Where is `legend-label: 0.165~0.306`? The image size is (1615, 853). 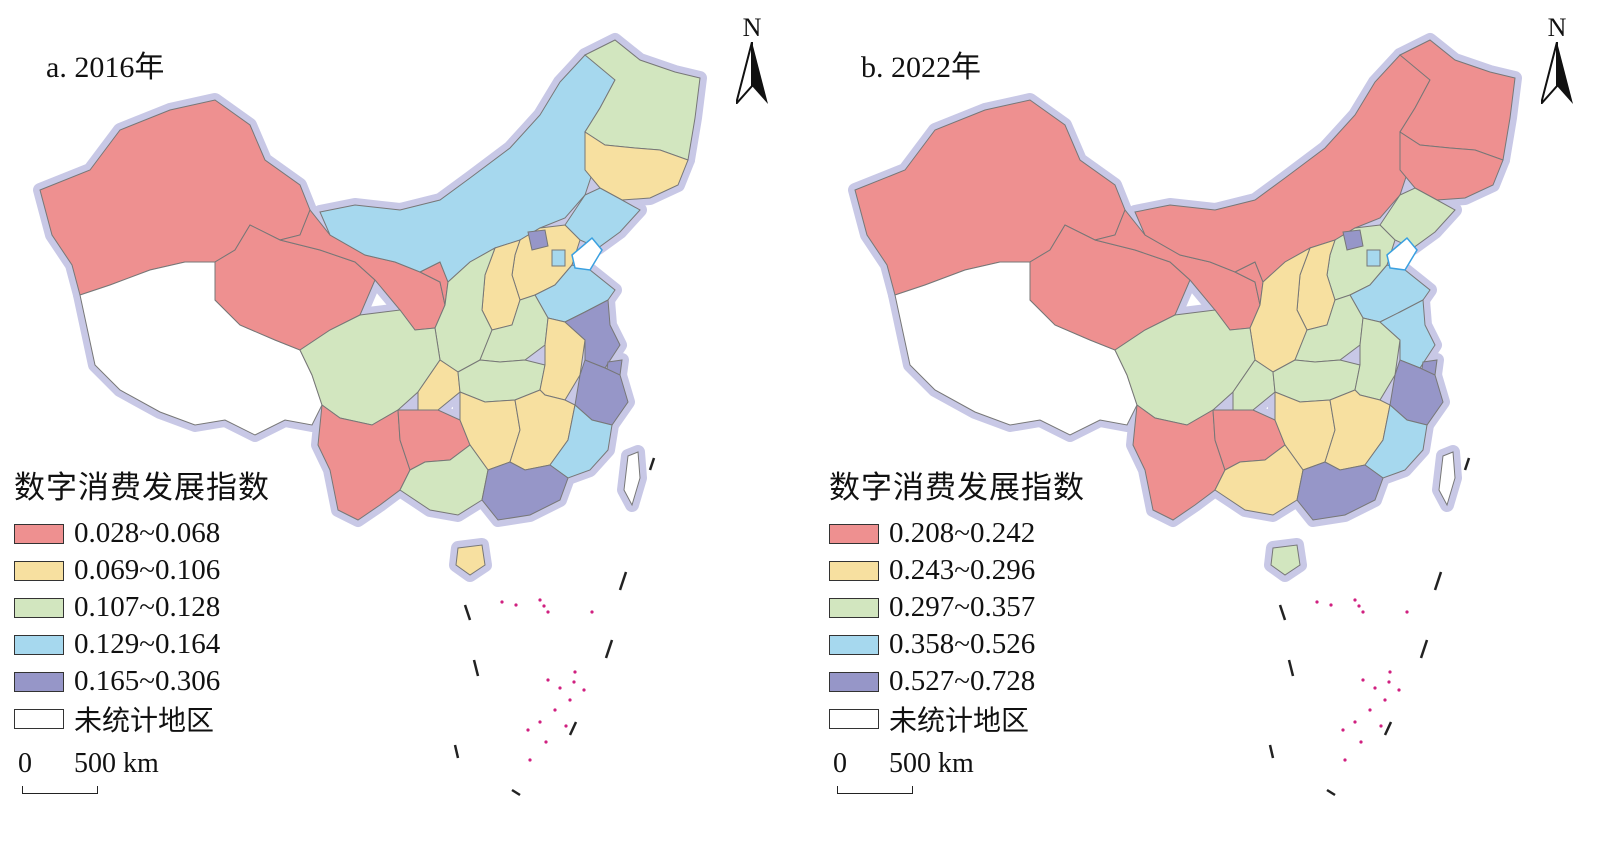
legend-label: 0.165~0.306 is located at coordinates (147, 681).